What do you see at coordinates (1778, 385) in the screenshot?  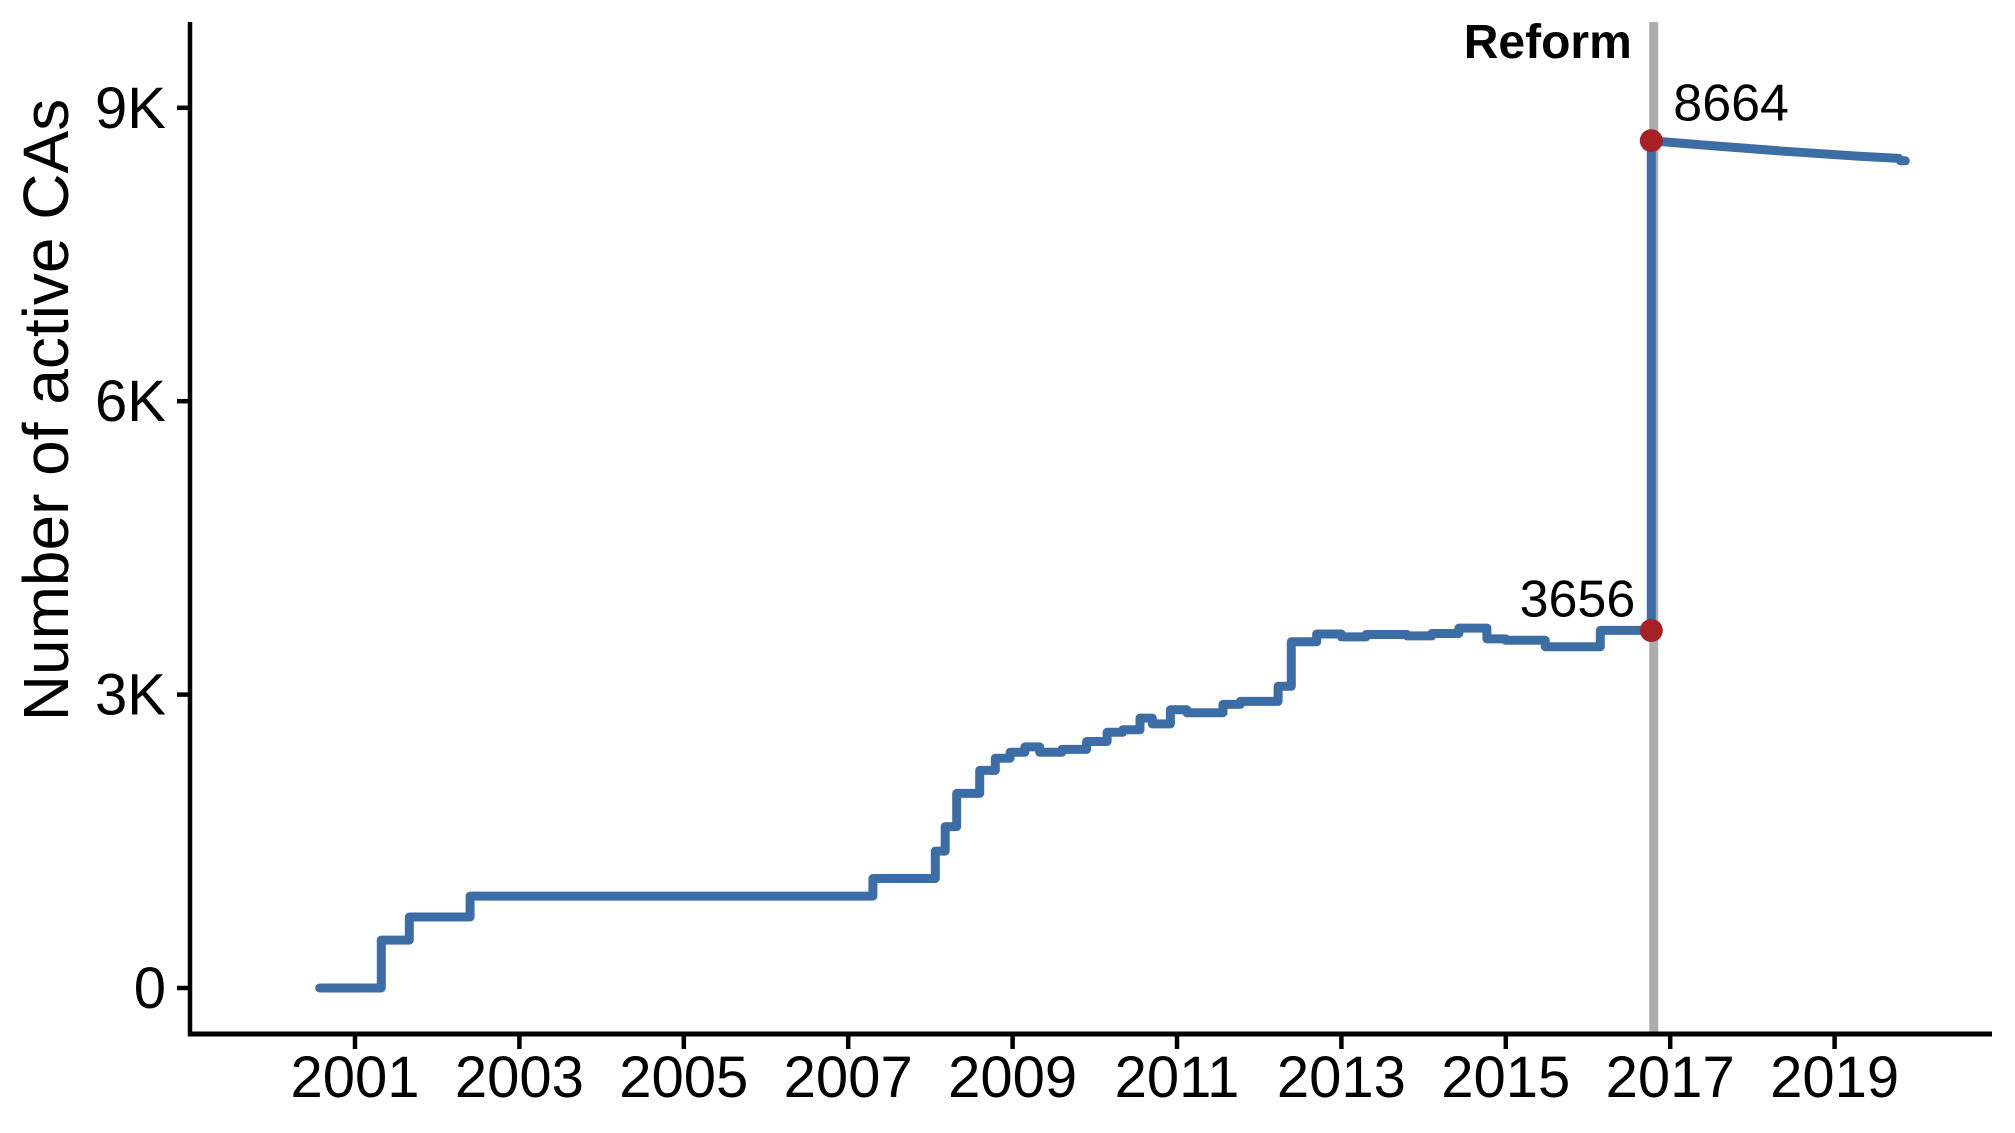 I see `series-path-active_cas_post_reform` at bounding box center [1778, 385].